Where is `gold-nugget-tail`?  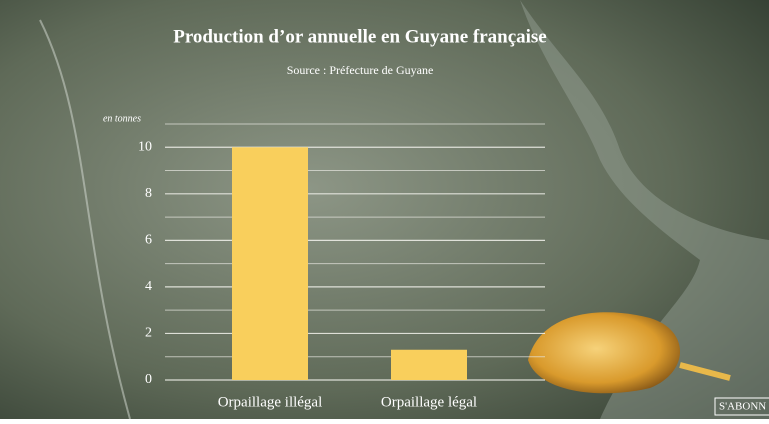
gold-nugget-tail is located at coordinates (705, 371).